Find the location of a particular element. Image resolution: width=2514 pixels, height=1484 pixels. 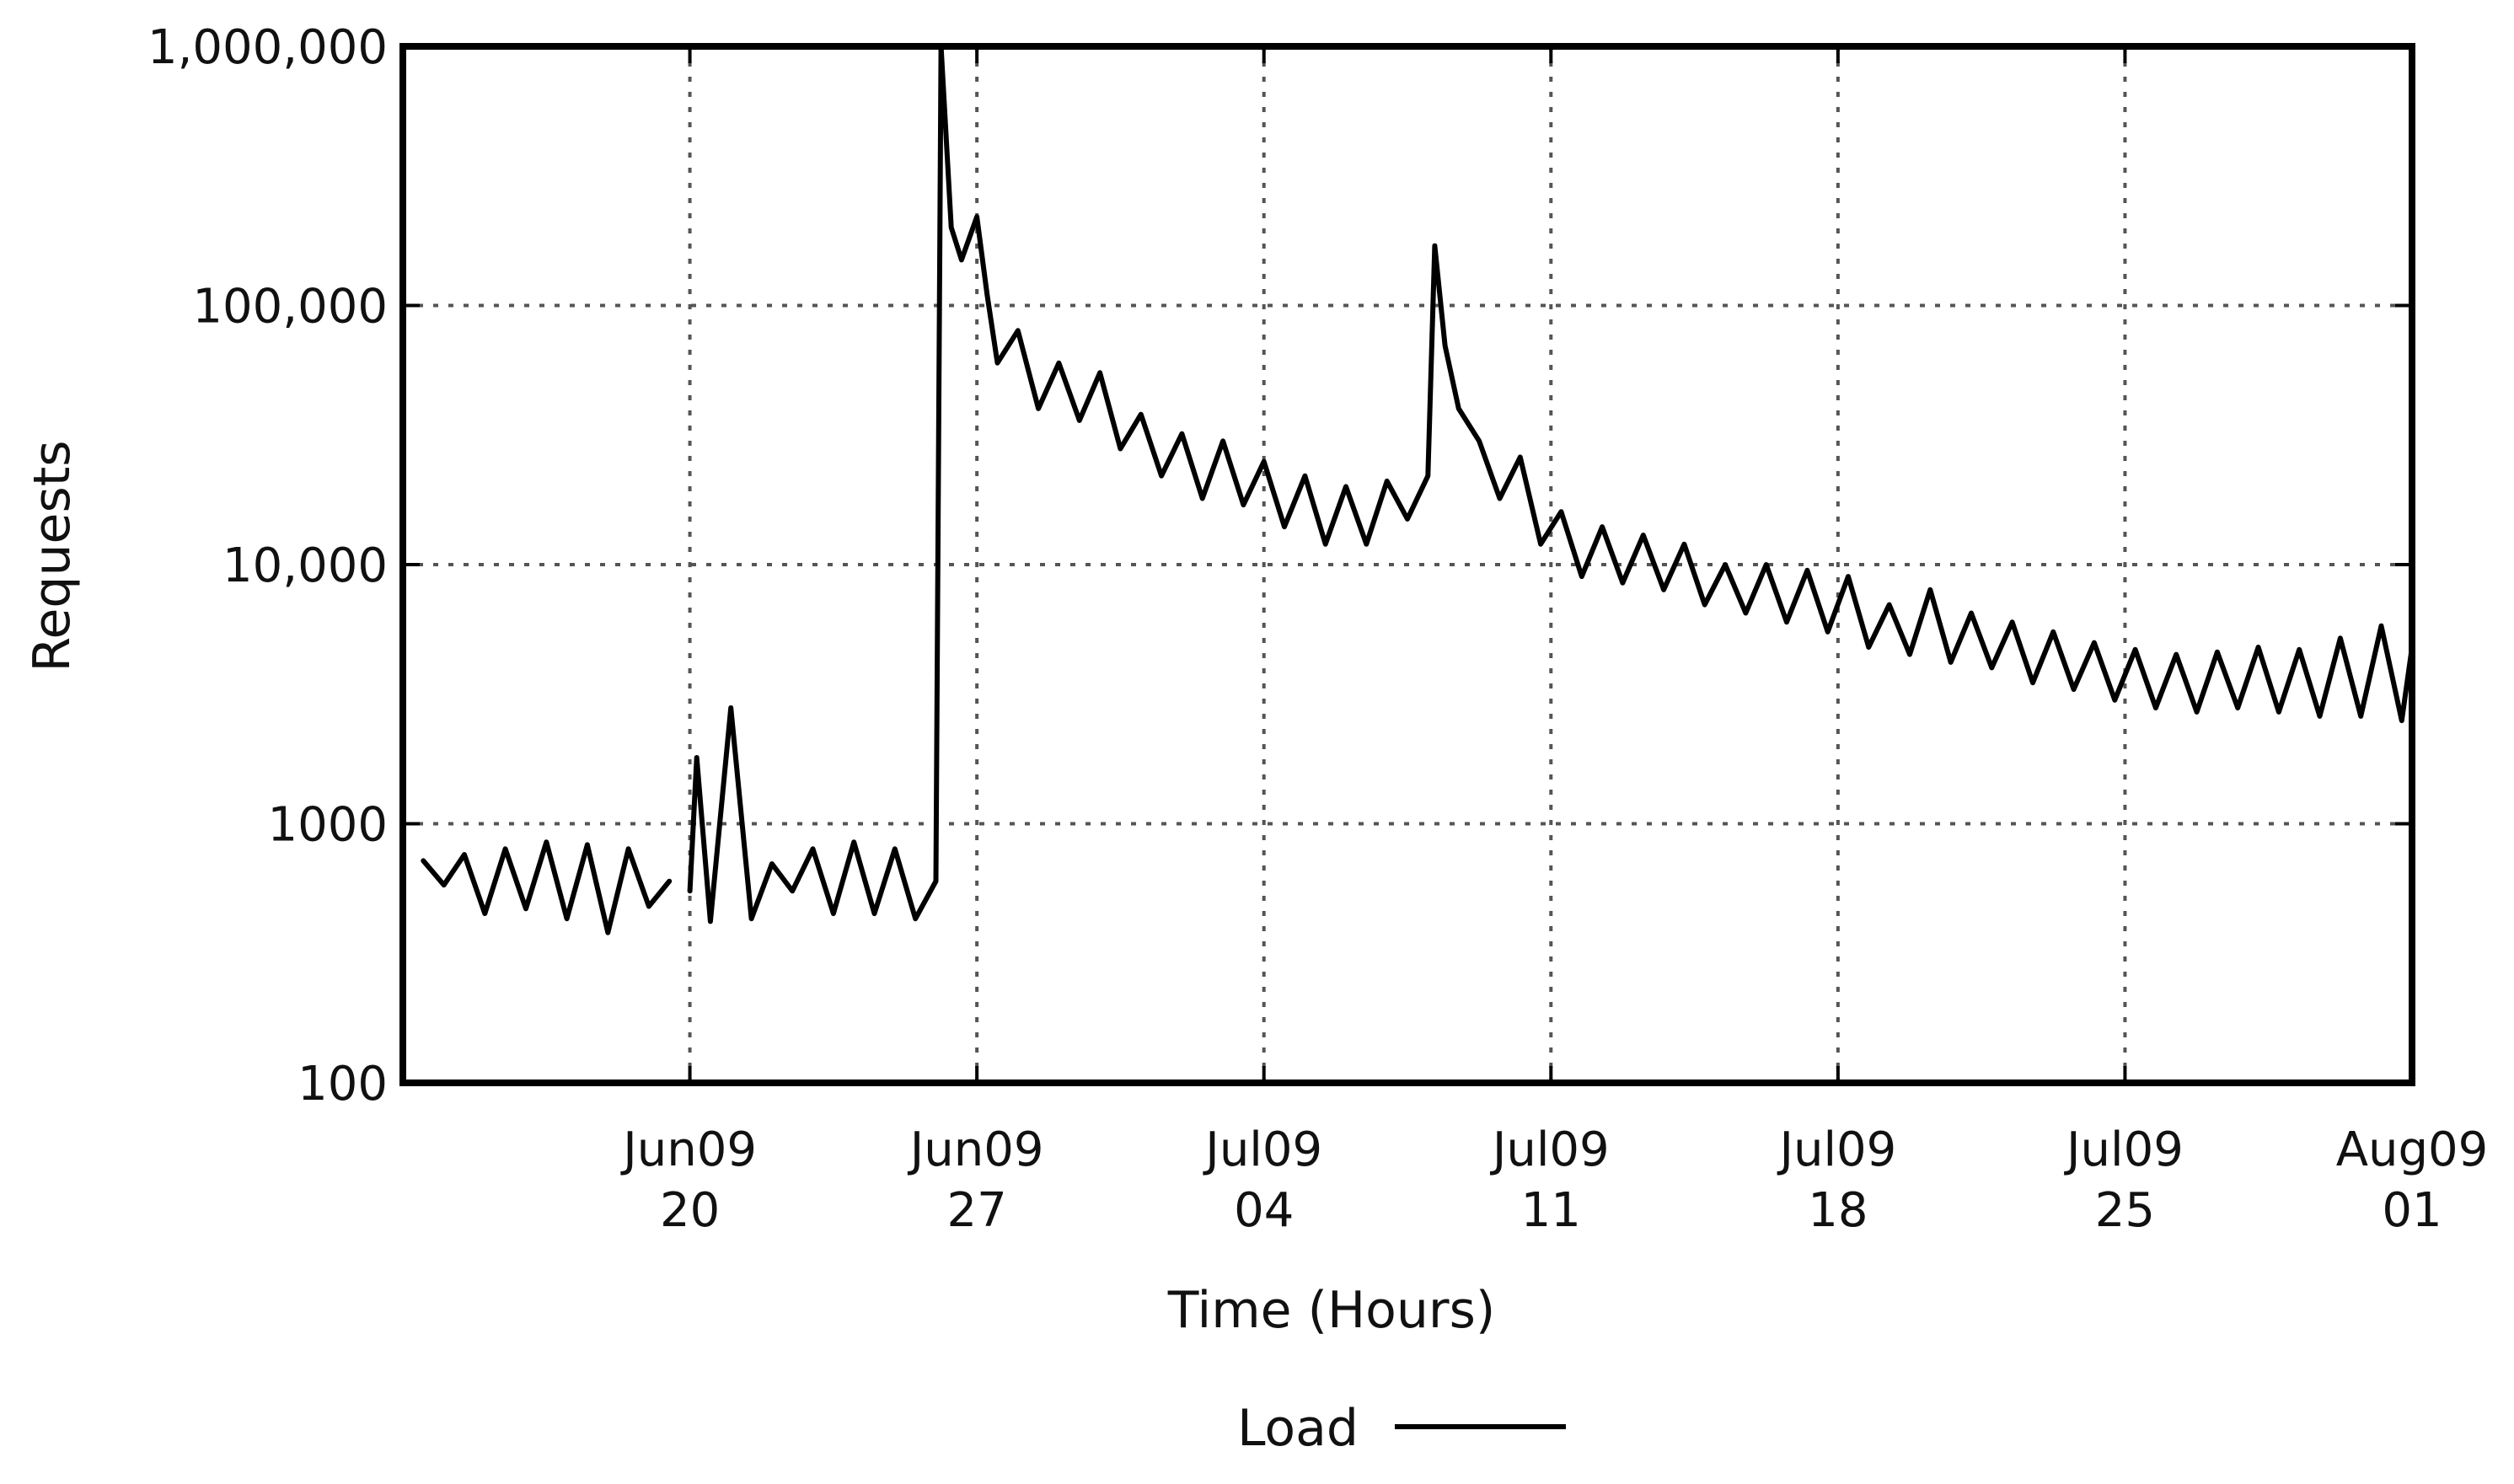

x-tick-label-day: 01 is located at coordinates (2412, 1210).